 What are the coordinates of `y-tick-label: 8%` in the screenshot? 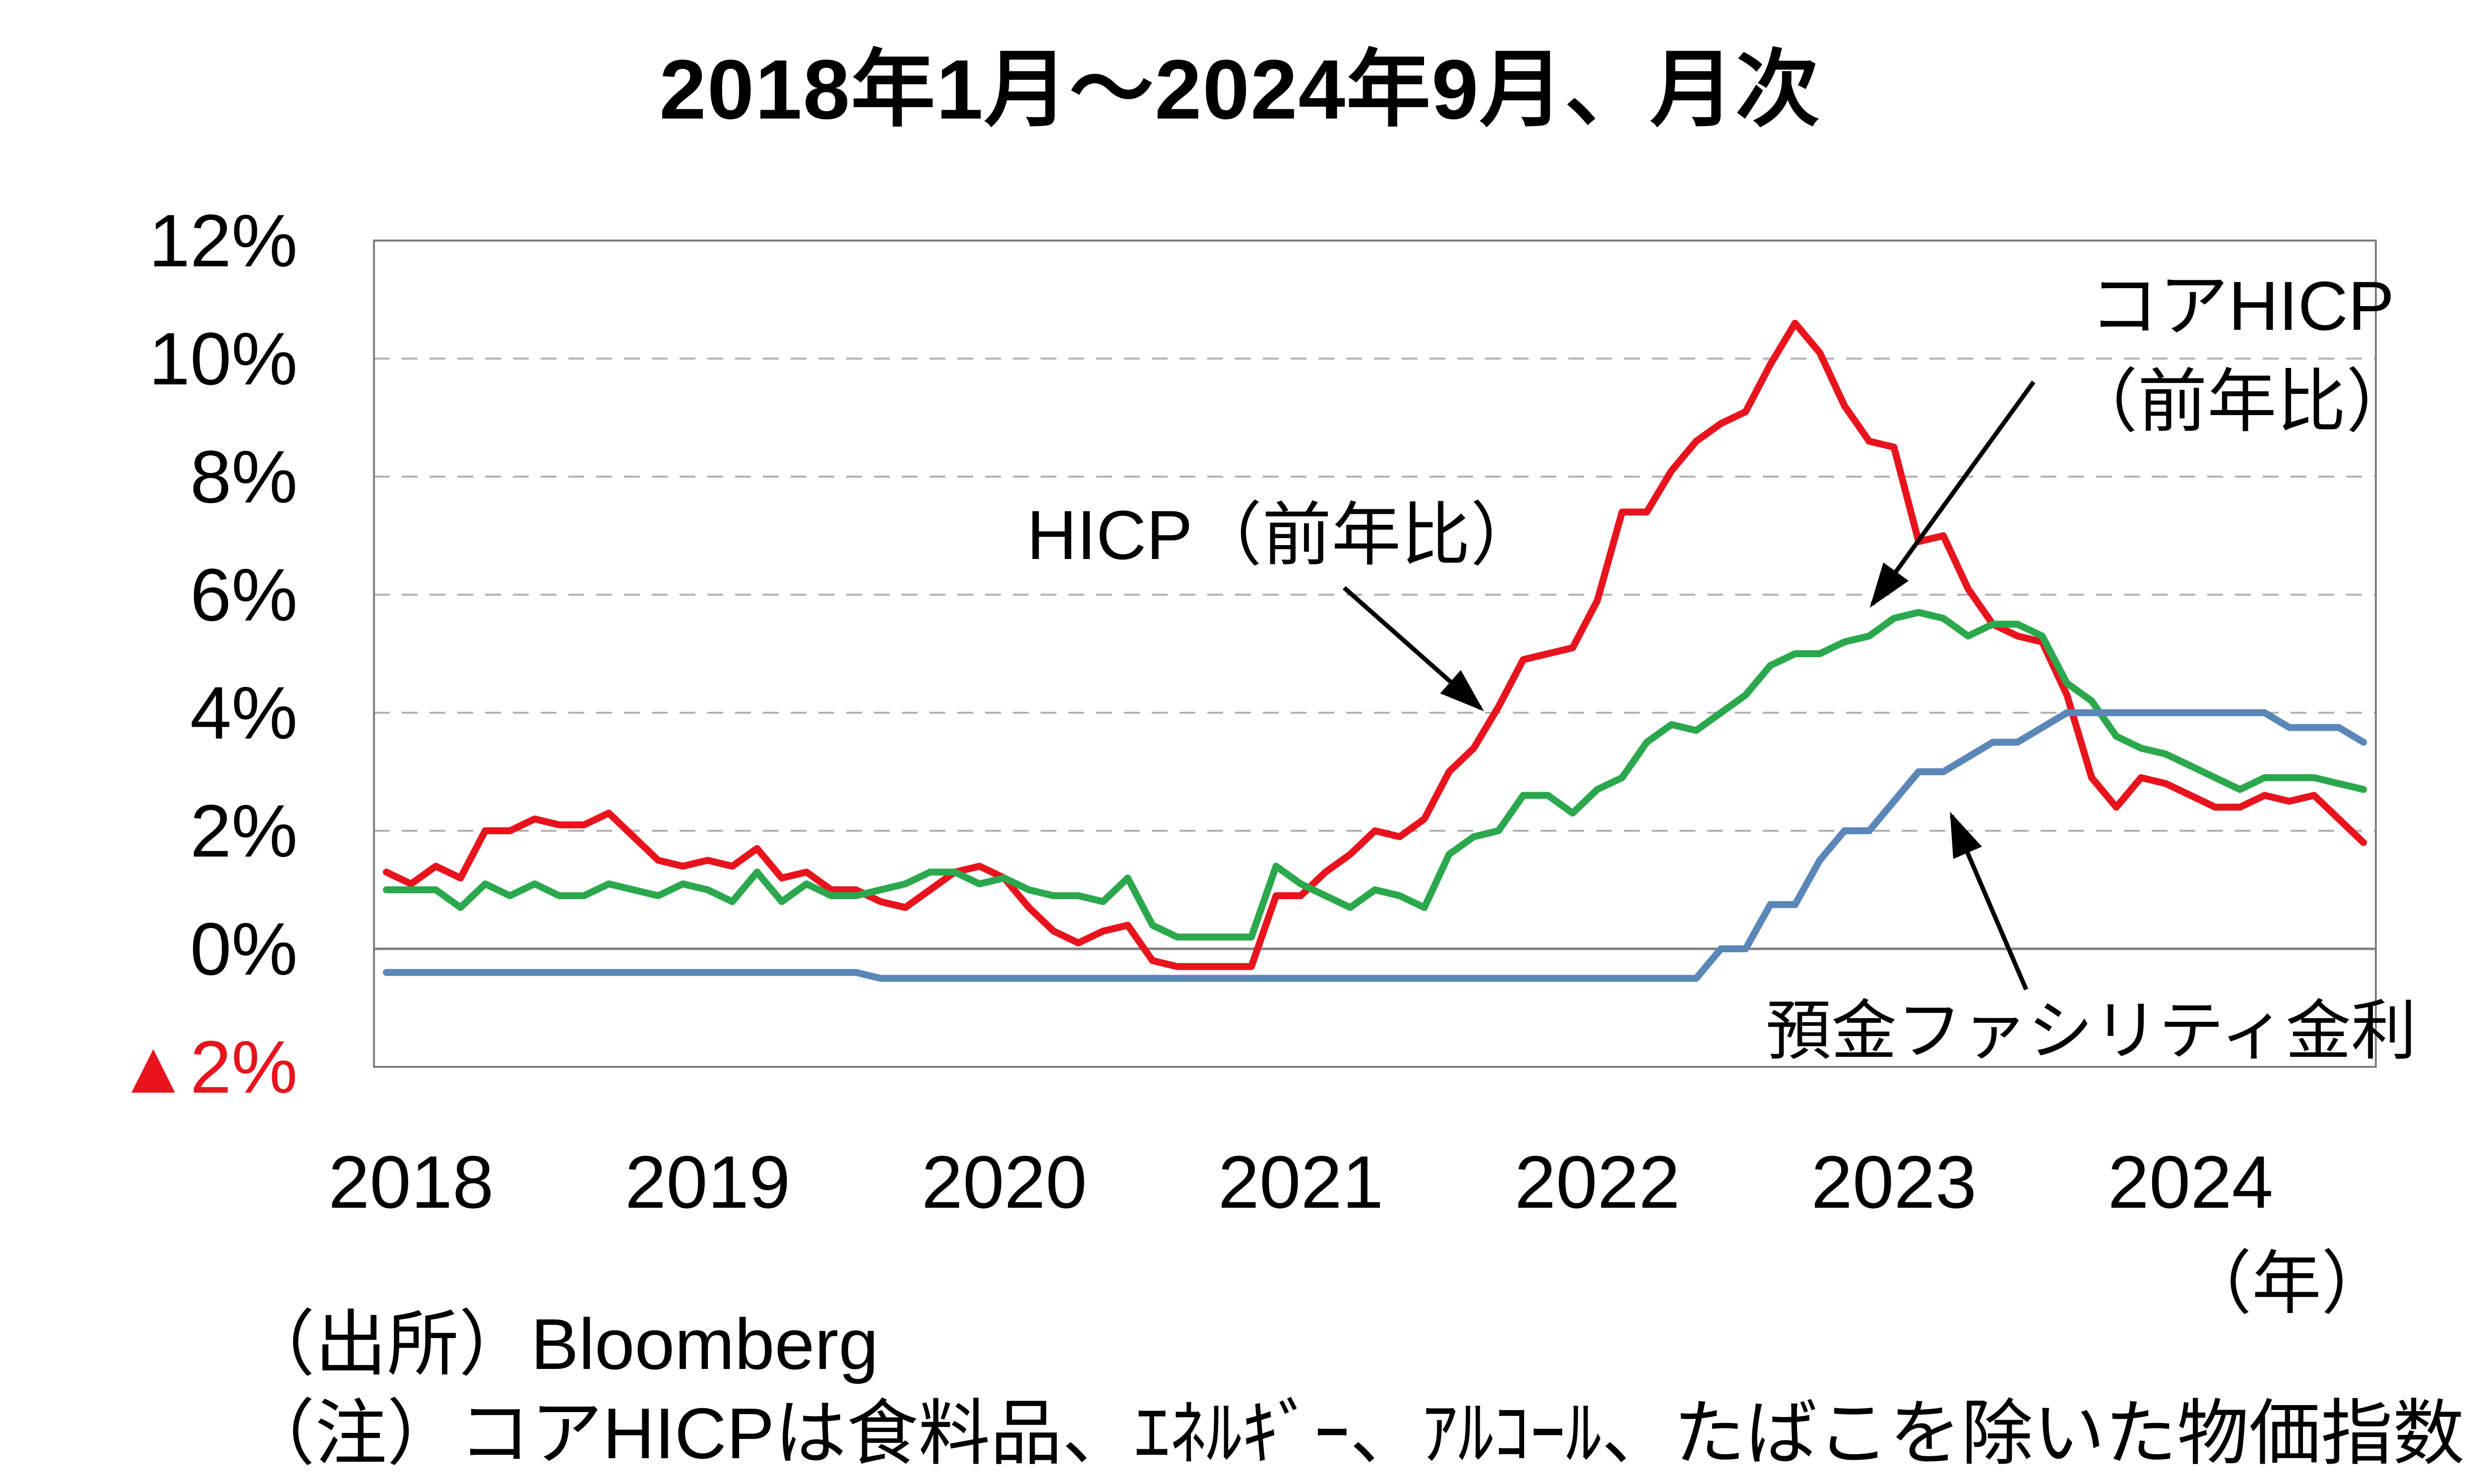 It's located at (244, 476).